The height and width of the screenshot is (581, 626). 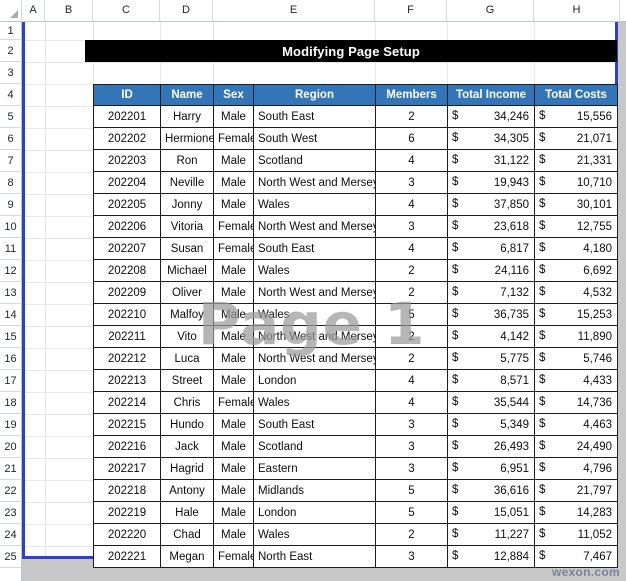 I want to click on cell-total-costs: $12,755, so click(x=576, y=226).